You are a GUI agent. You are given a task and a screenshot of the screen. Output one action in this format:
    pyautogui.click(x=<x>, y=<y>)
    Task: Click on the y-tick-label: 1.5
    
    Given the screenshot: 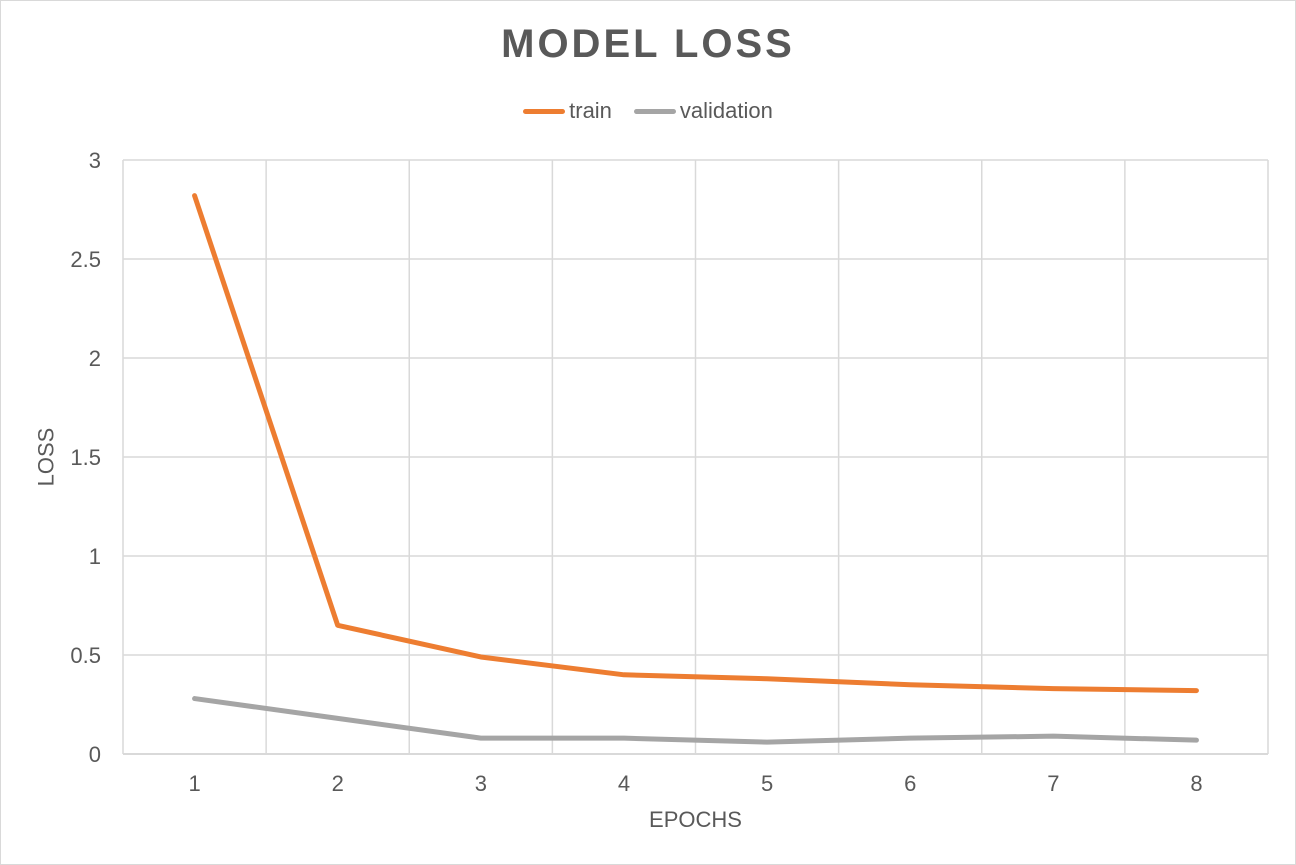 What is the action you would take?
    pyautogui.click(x=85, y=457)
    